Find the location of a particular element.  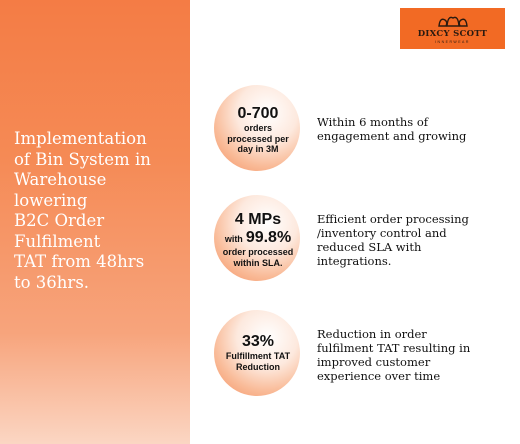

description-line: Reduction in order is located at coordinates (372, 334).